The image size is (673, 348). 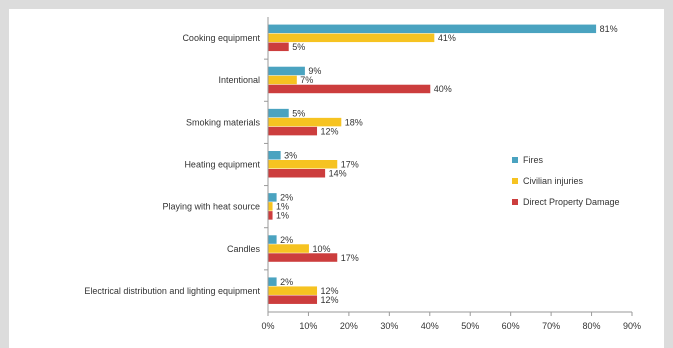 What do you see at coordinates (330, 300) in the screenshot?
I see `data-label-direct-property-damage-electrical-distribution-and-lighting-equipment: 12%` at bounding box center [330, 300].